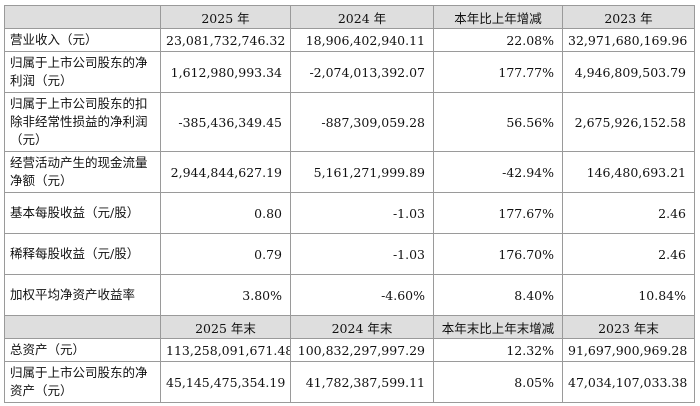 This screenshot has width=700, height=406. What do you see at coordinates (82, 172) in the screenshot?
I see `row-label: 经营活动产生的现金流量净额（元）` at bounding box center [82, 172].